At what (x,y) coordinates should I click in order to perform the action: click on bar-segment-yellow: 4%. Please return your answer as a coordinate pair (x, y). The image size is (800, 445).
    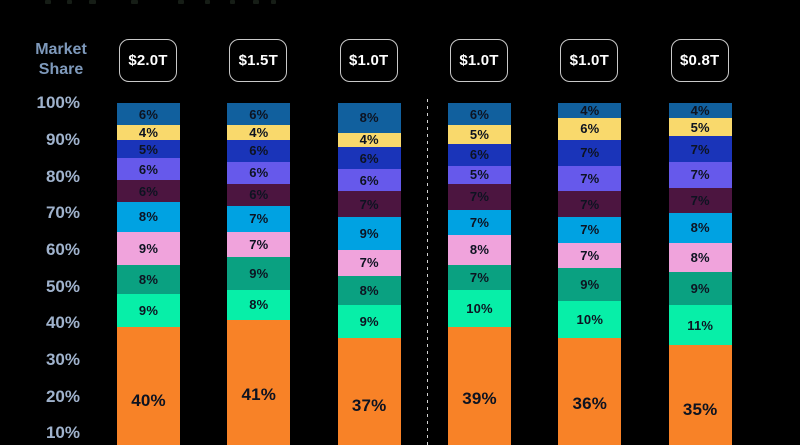
    Looking at the image, I should click on (259, 133).